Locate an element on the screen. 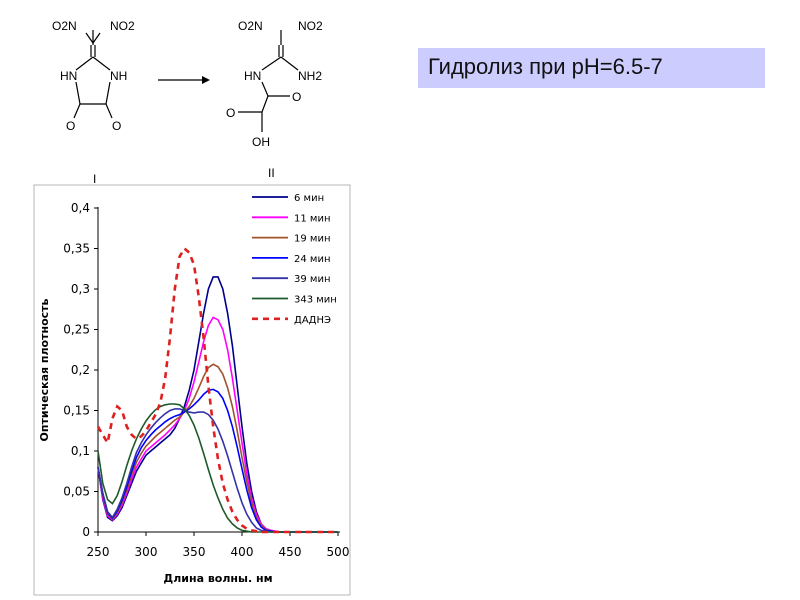 The image size is (800, 600). reactant-o2n-label: O2N is located at coordinates (64, 26).